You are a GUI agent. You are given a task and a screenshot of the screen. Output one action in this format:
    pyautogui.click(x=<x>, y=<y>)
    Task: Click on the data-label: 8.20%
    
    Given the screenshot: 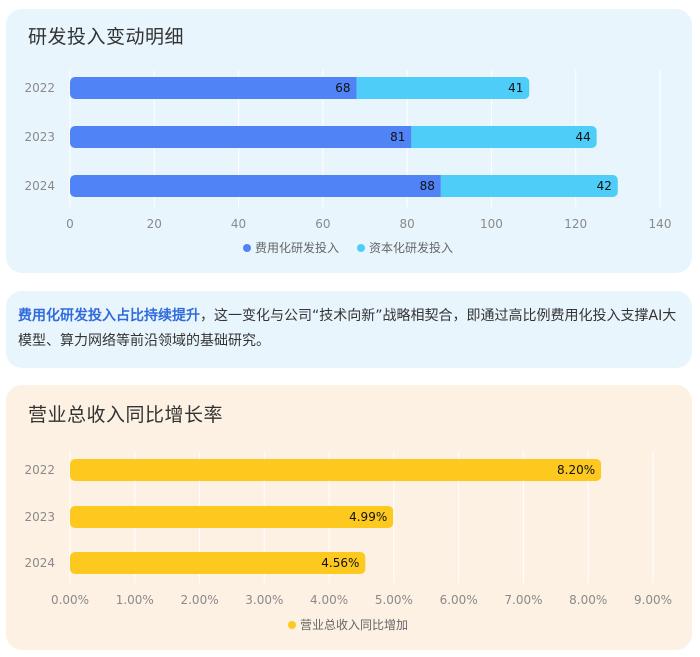 What is the action you would take?
    pyautogui.click(x=576, y=470)
    